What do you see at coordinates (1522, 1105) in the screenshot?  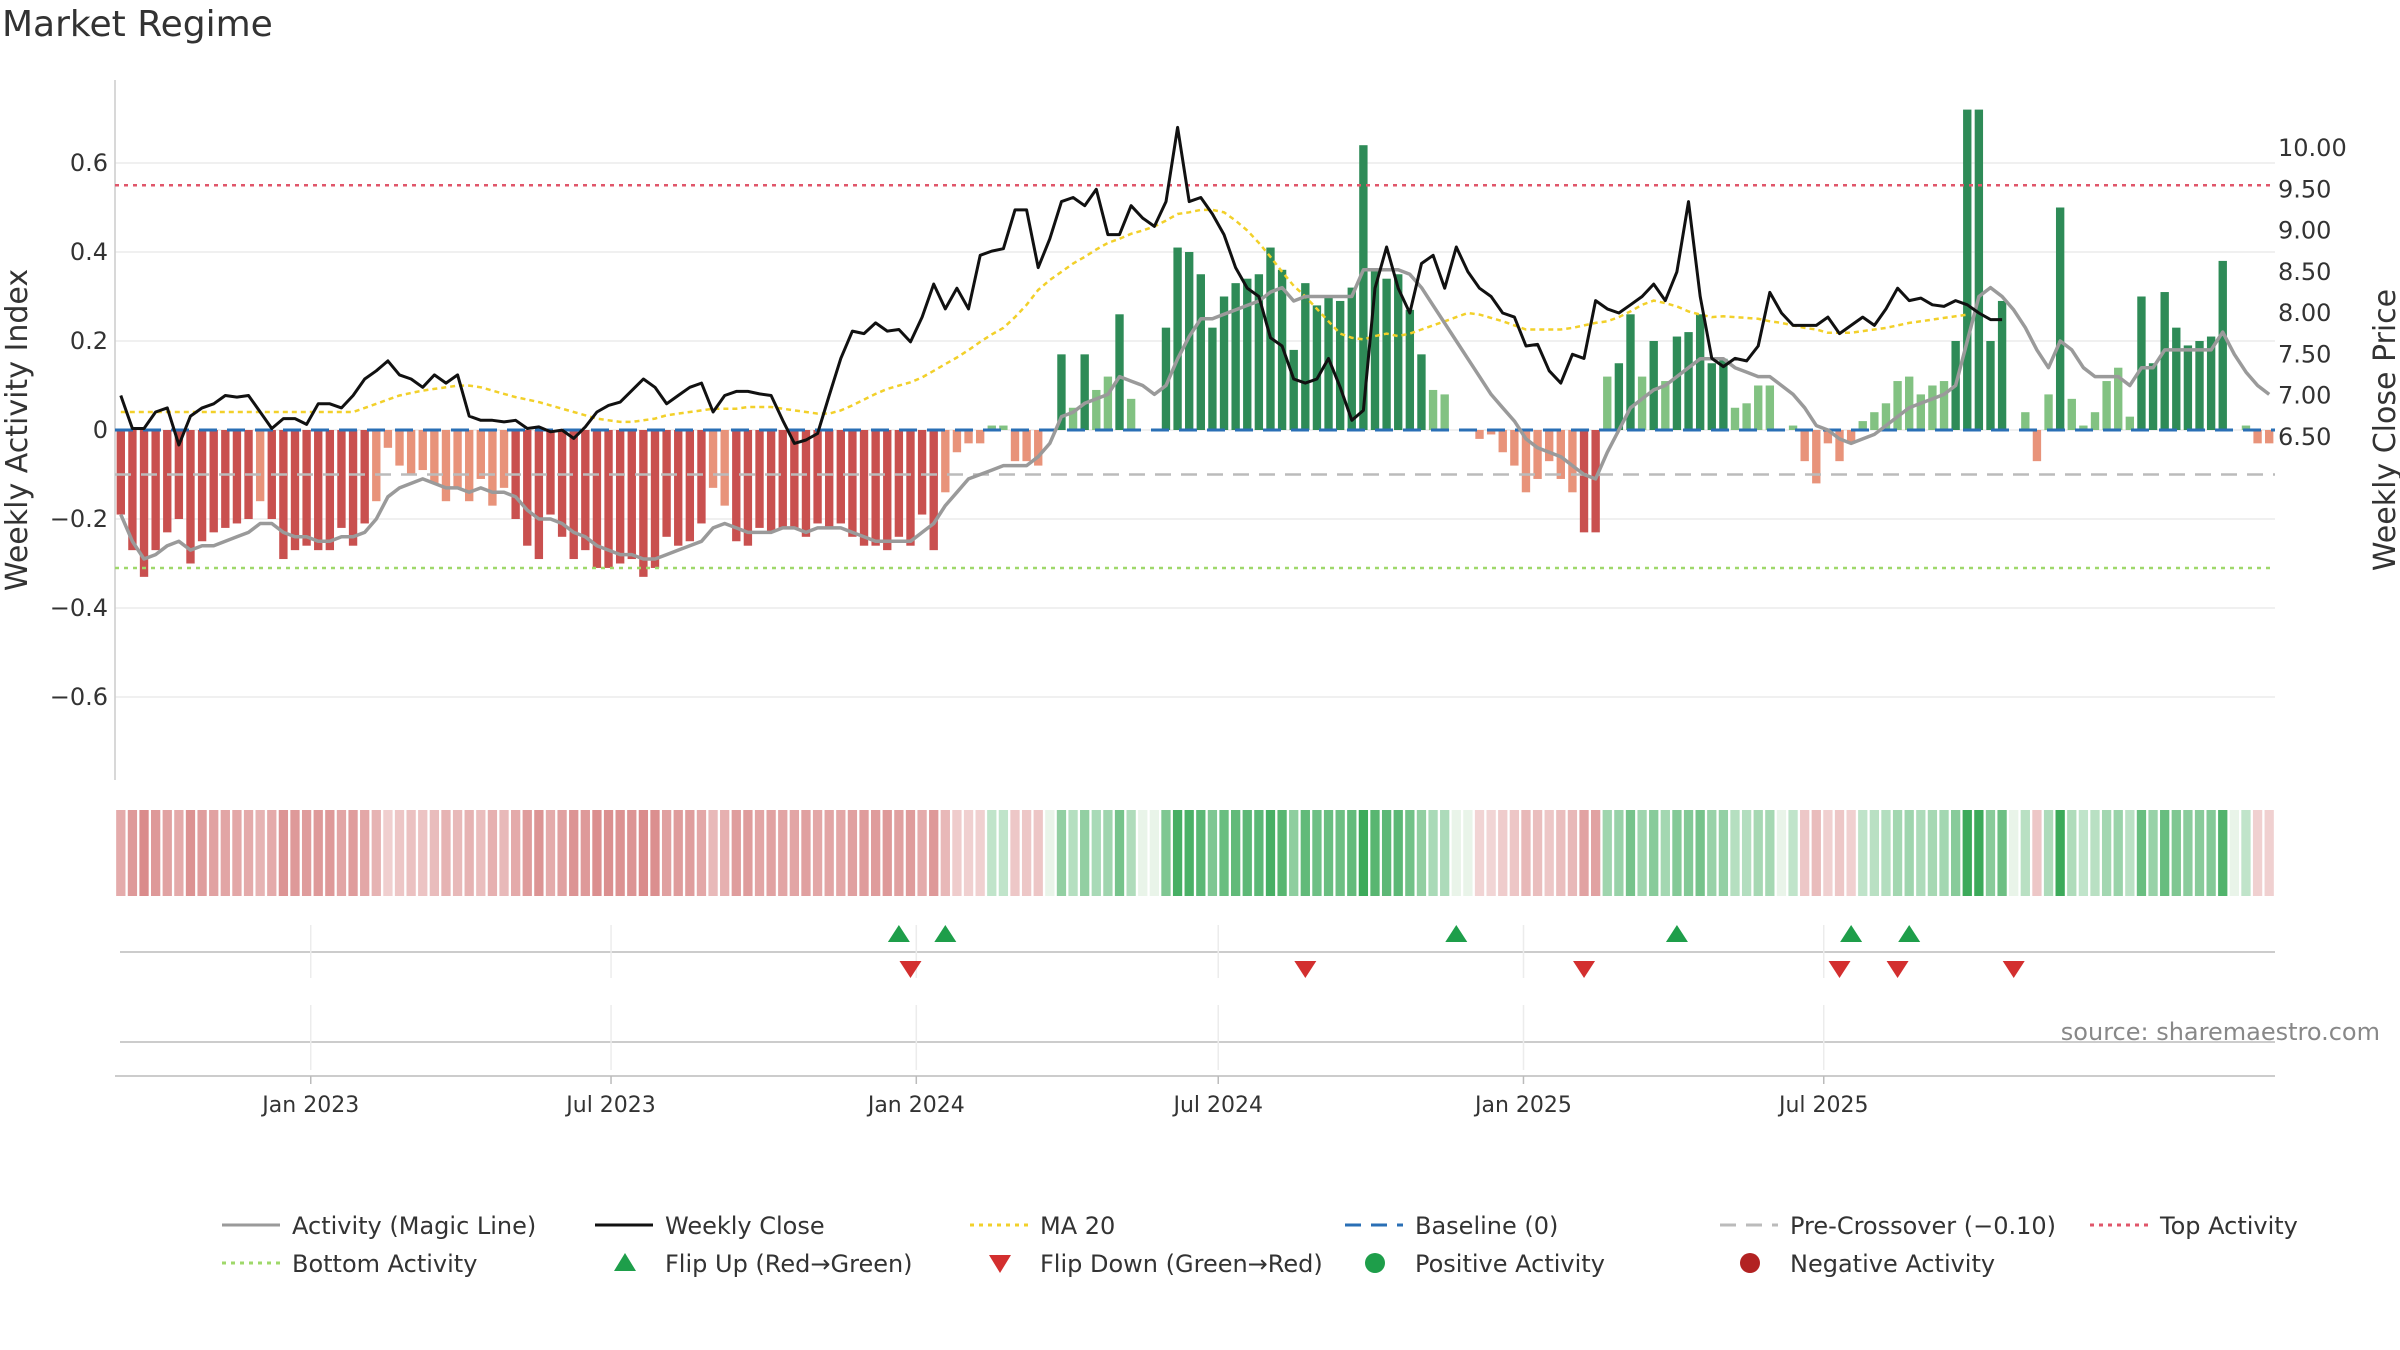 I see `x-tick-label: Jan 2025` at bounding box center [1522, 1105].